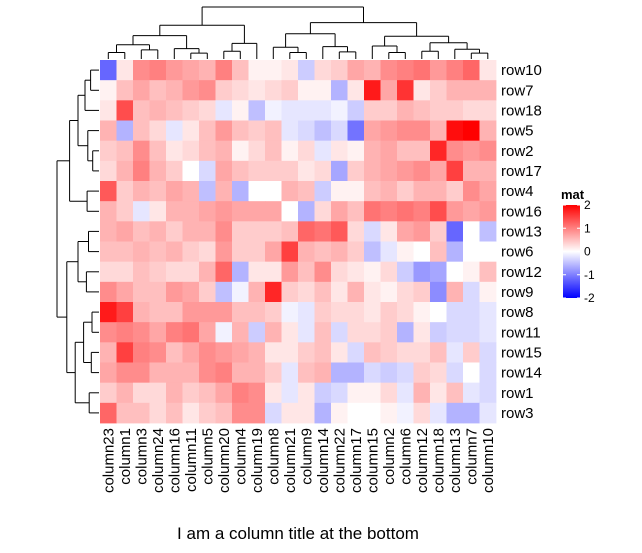  What do you see at coordinates (125, 456) in the screenshot?
I see `column-label: column1` at bounding box center [125, 456].